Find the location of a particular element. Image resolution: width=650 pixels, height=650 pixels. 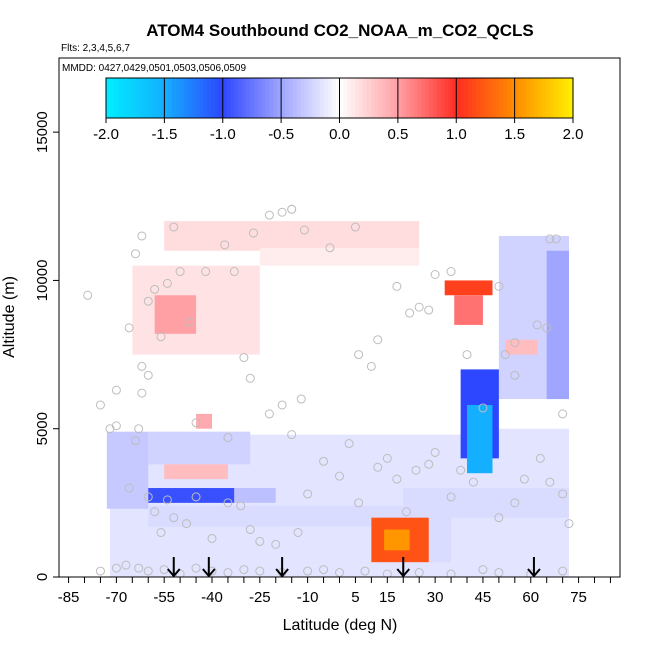

flights-subtitle: Flts: 2,3,4,5,6,7 is located at coordinates (95, 48).